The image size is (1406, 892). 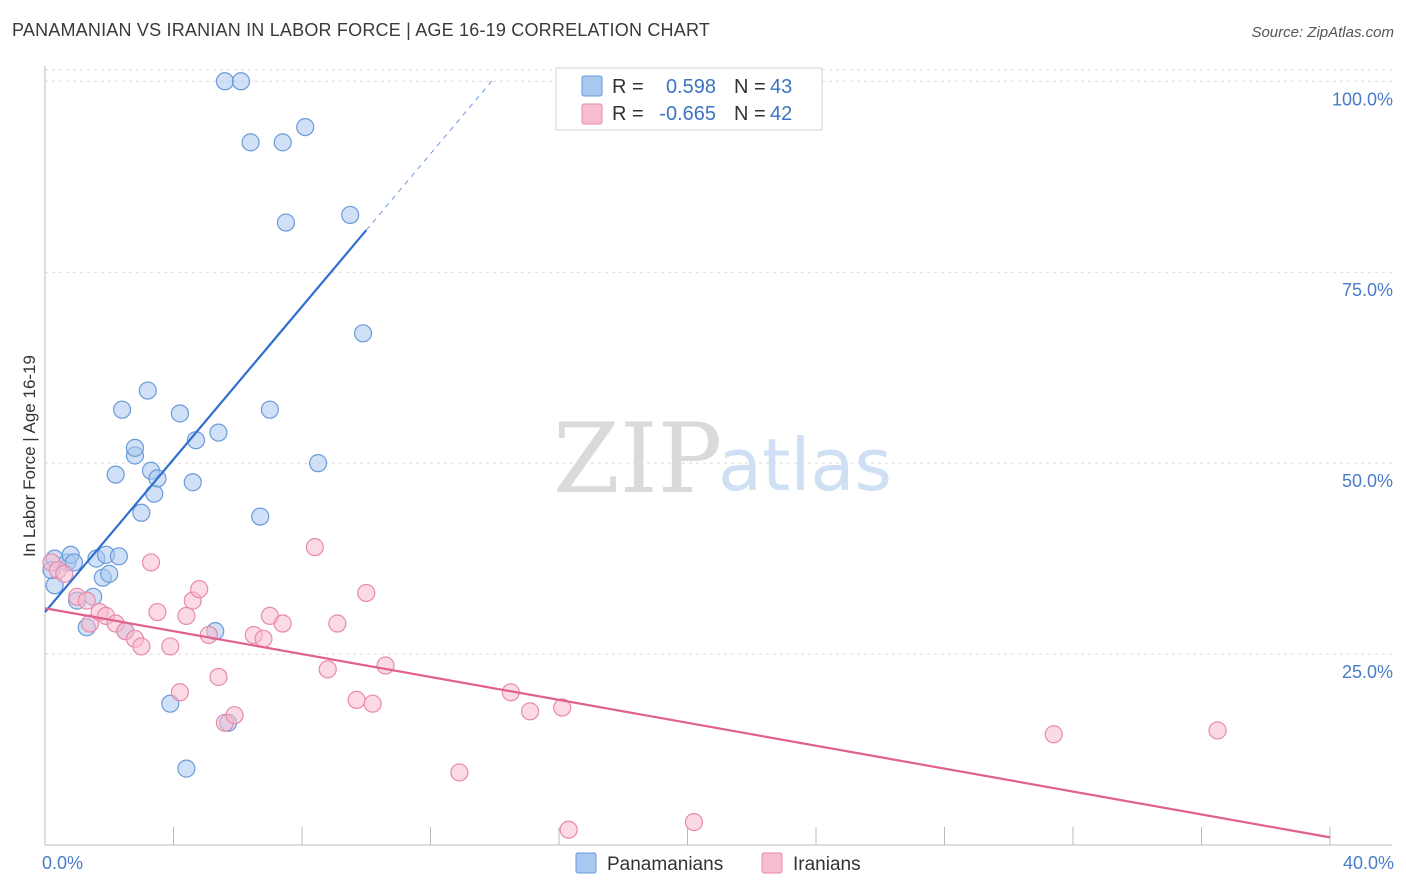 What do you see at coordinates (29, 456) in the screenshot?
I see `y-axis-title: In Labor Force | Age 16-19` at bounding box center [29, 456].